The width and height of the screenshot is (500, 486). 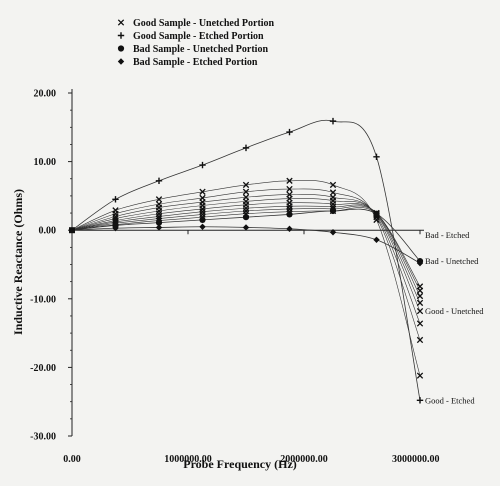 What do you see at coordinates (416, 459) in the screenshot?
I see `x-tick-label: 3000000.00` at bounding box center [416, 459].